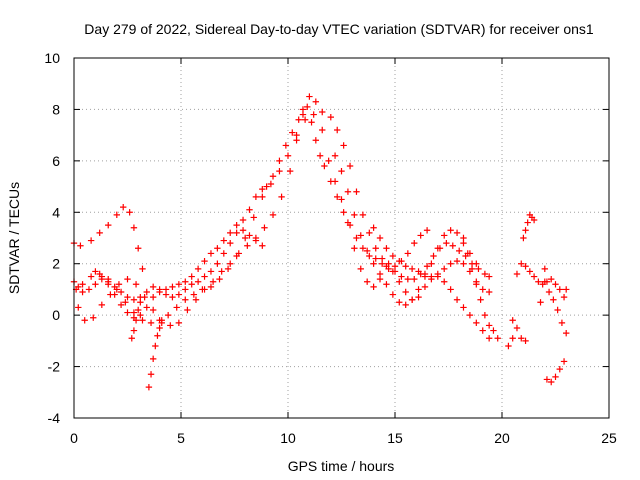 This screenshot has height=480, width=640. I want to click on x-tick-label: 0, so click(74, 438).